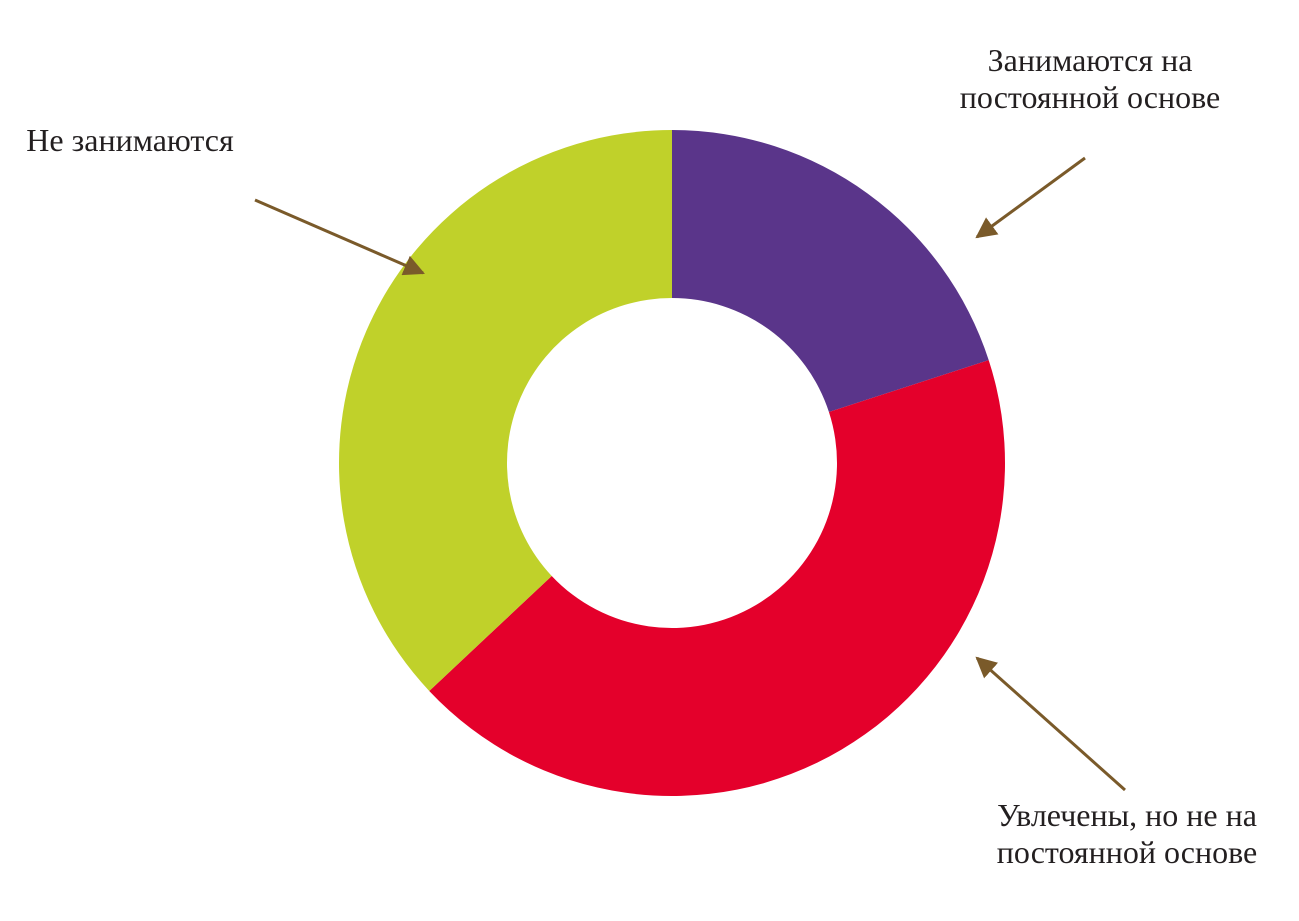 The image size is (1299, 921). What do you see at coordinates (130, 140) in the screenshot?
I see `slice-label: Не занимаются` at bounding box center [130, 140].